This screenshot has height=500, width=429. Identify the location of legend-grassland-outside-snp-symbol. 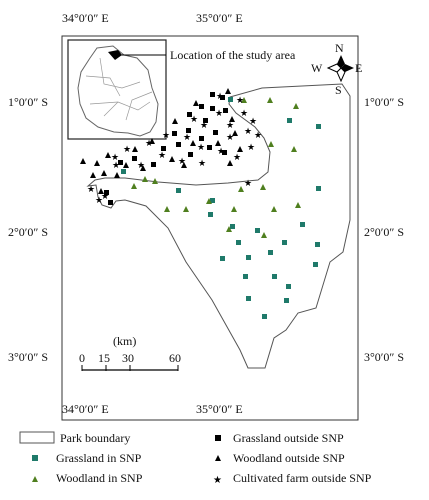
(218, 438).